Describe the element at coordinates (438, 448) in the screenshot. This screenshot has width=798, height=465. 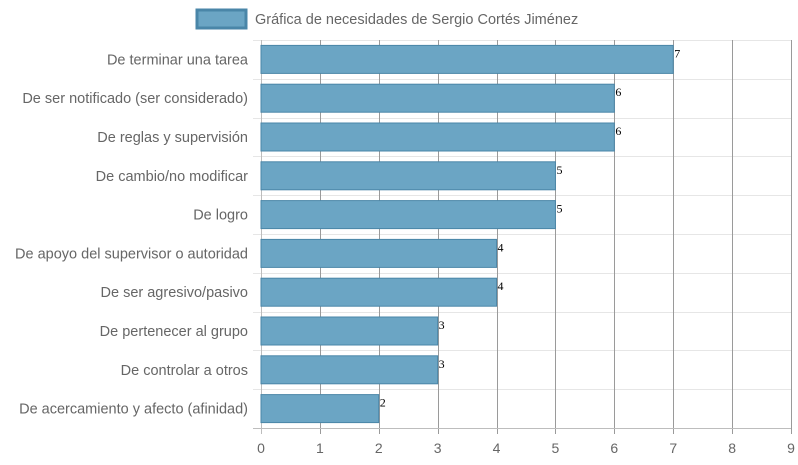
I see `x-tick-label: 3` at that location.